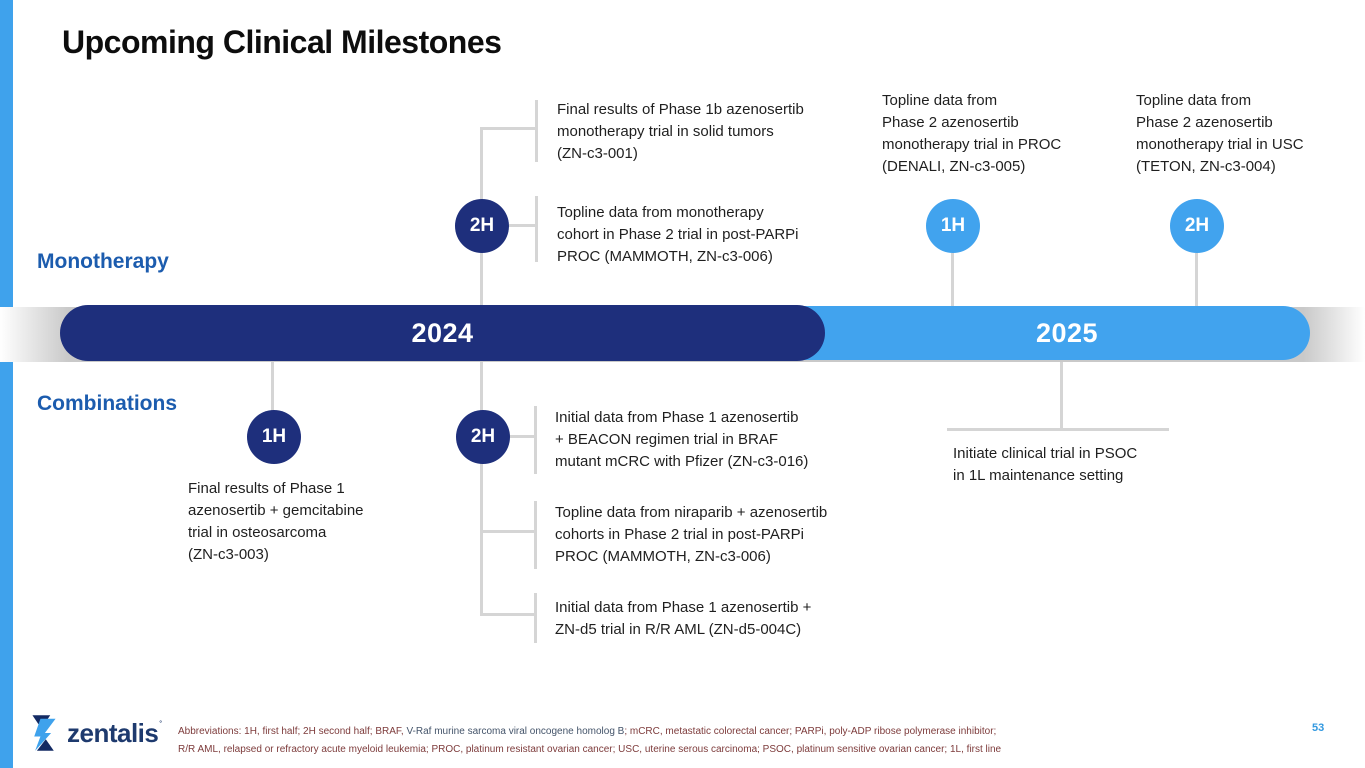  Describe the element at coordinates (508, 128) in the screenshot. I see `connector-mono2024-branch1` at that location.